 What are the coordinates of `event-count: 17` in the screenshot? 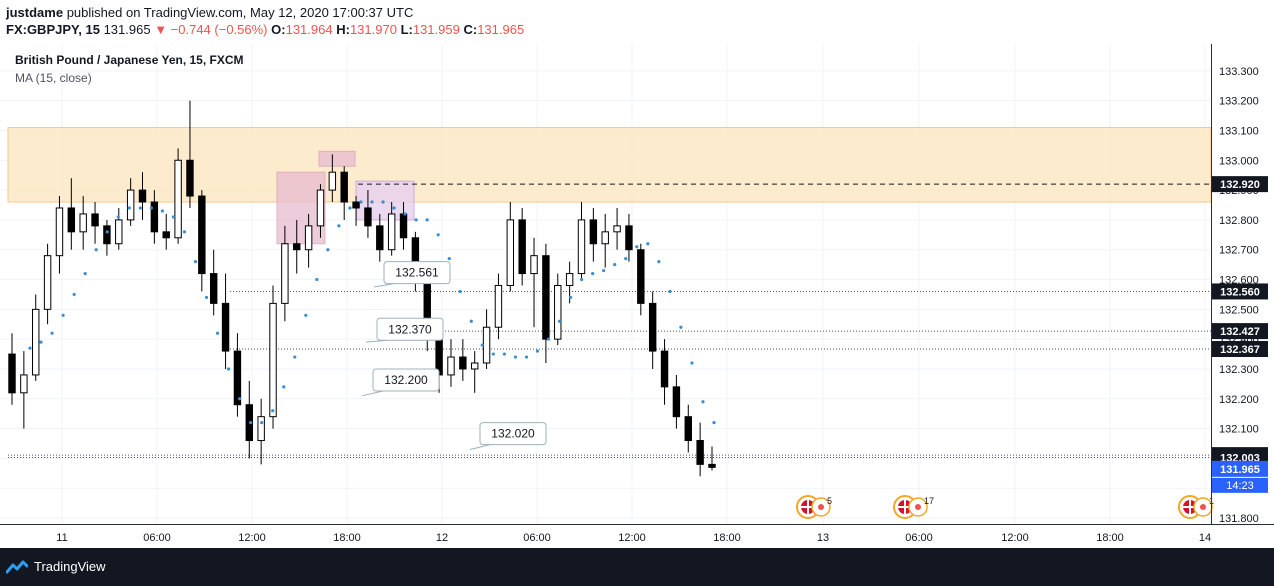 It's located at (929, 501).